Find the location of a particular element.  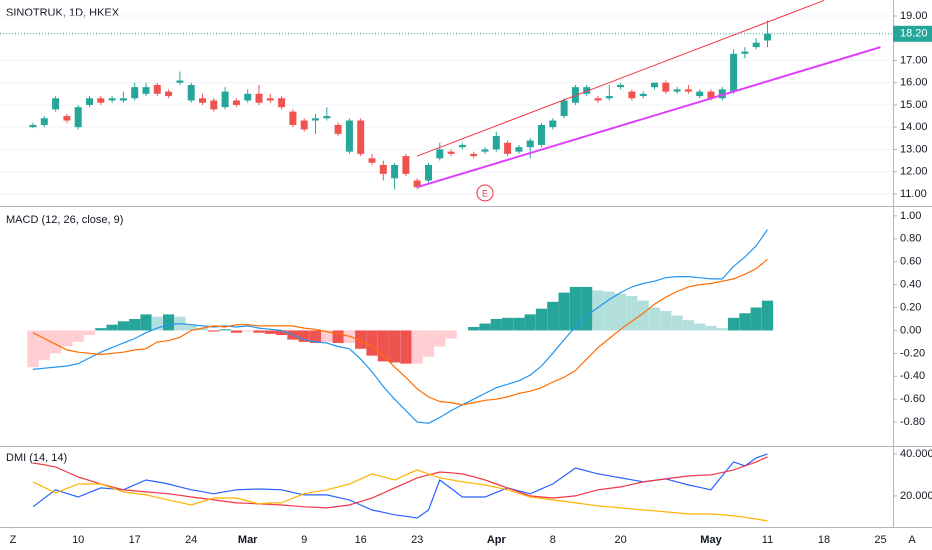

x-tick-label: 23 is located at coordinates (417, 540).